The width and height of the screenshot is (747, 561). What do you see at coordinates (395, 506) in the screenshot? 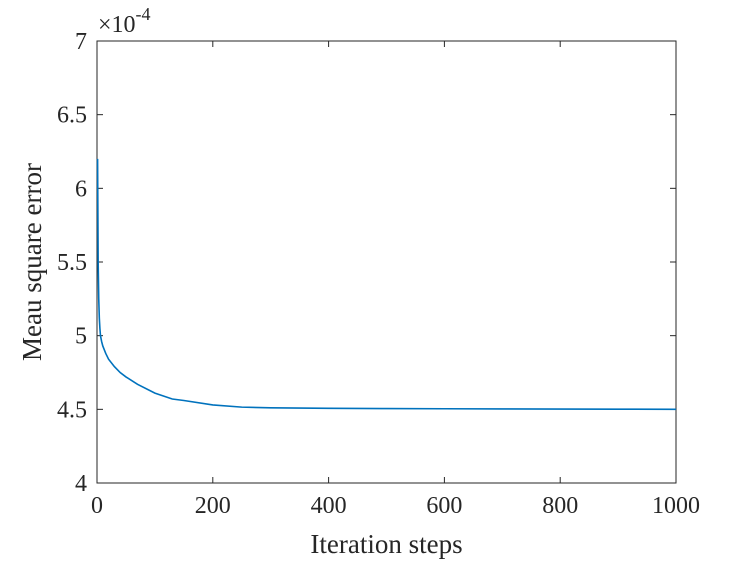
I see `x-tick-labels: 0 200 400 600 800 1000` at bounding box center [395, 506].